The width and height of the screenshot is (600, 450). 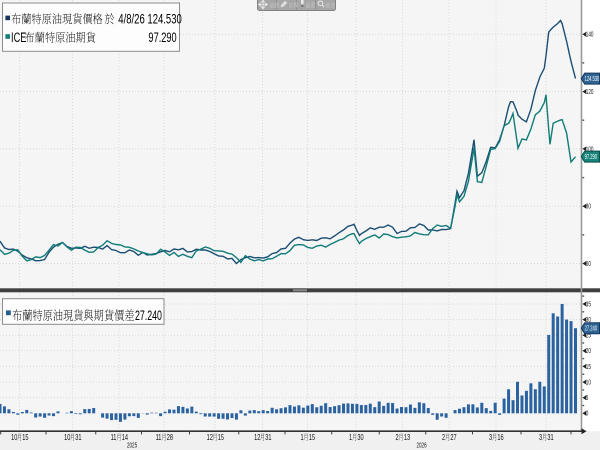 I want to click on svg-text: 4/8/26 124.530, so click(x=150, y=19).